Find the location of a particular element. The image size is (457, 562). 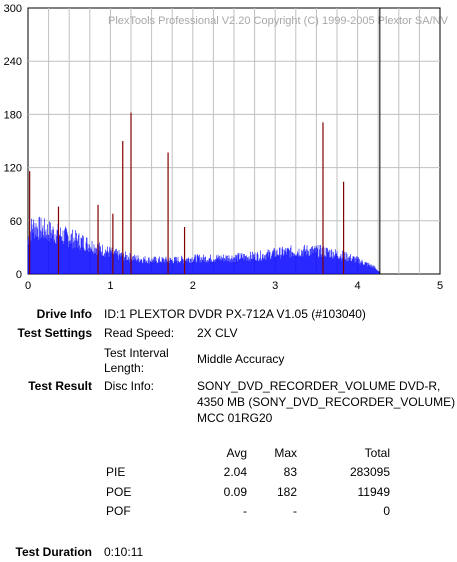

test-result-label: Test Result is located at coordinates (60, 386).